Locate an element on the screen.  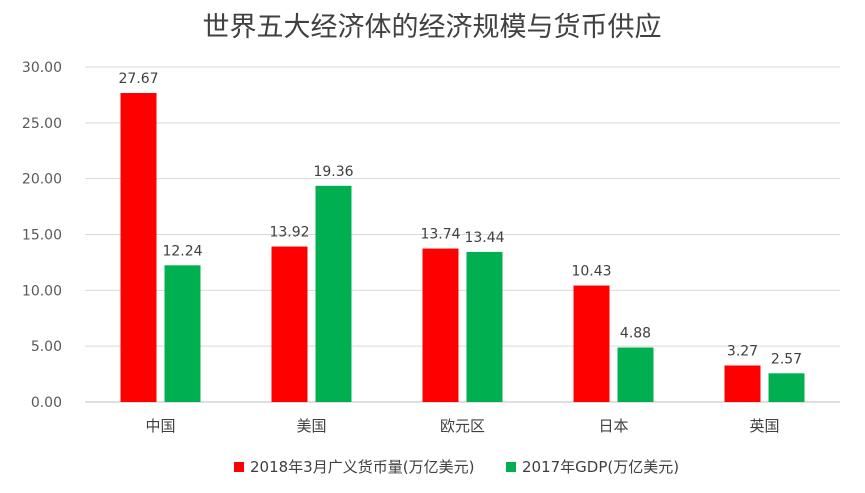
x-axis-category-labels: 中国 美国 欧元区 日本 英国 is located at coordinates (462, 426).